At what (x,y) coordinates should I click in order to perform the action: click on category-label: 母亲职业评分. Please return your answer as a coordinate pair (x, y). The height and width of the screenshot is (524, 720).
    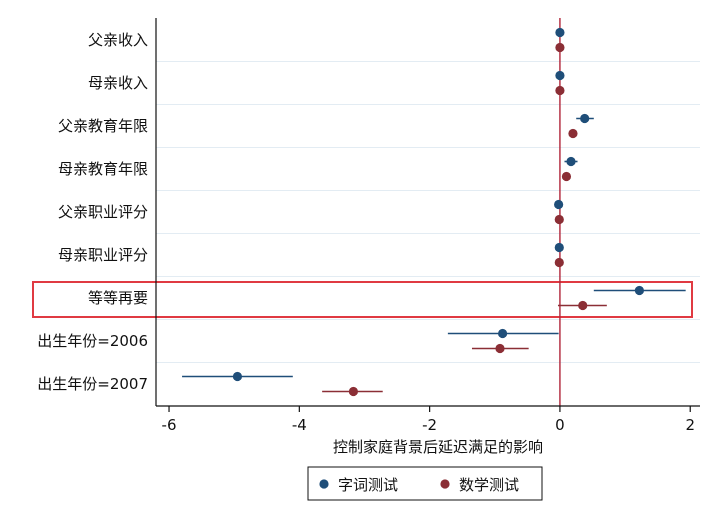
    Looking at the image, I should click on (103, 255).